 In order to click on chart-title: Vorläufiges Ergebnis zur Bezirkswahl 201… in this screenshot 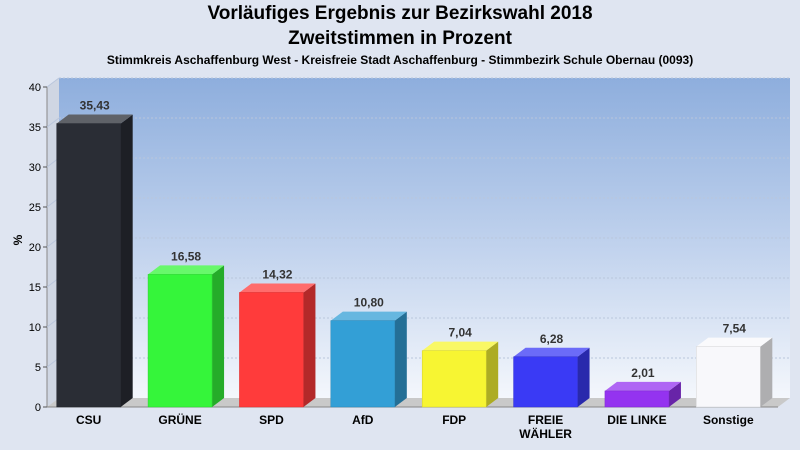, I will do `click(400, 13)`.